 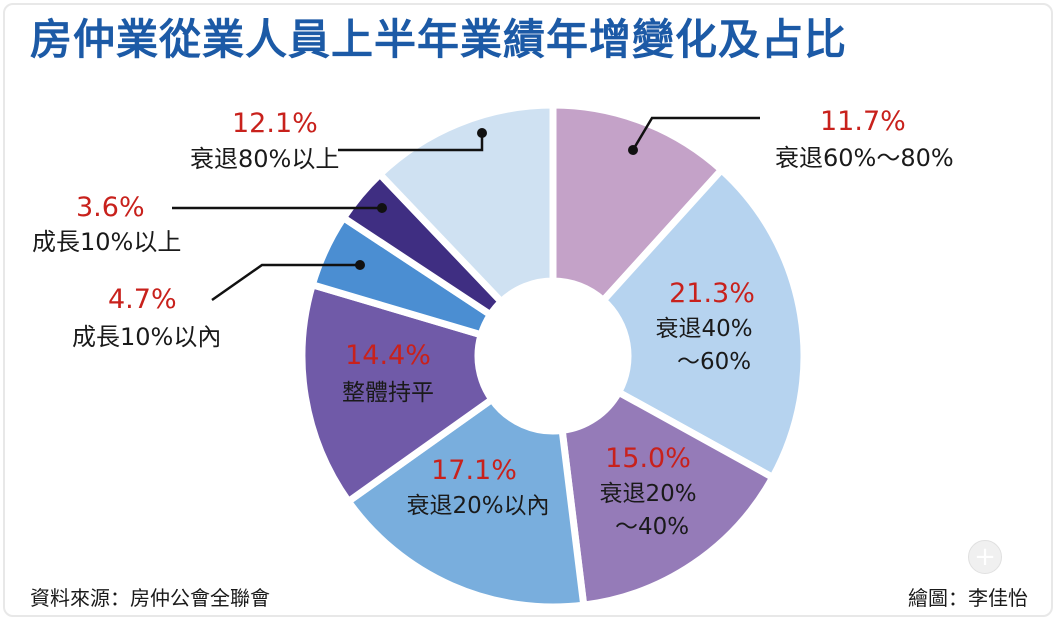 I want to click on slice-label-2a: 衰退20%, so click(x=647, y=494).